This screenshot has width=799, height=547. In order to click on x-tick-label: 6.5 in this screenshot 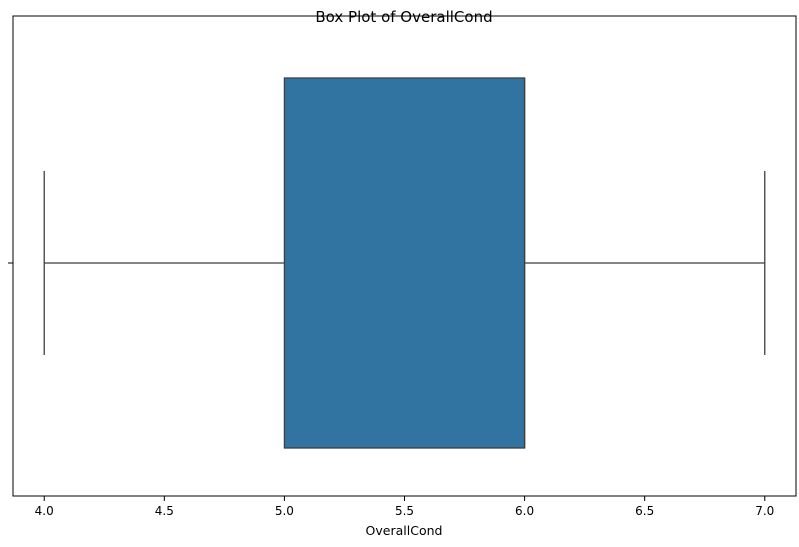, I will do `click(644, 511)`.